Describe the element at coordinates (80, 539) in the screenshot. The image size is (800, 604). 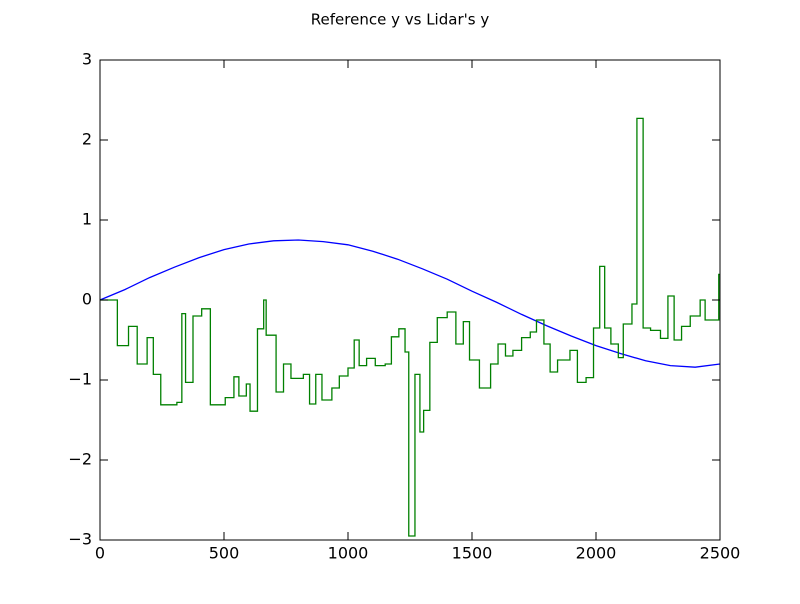
I see `y-tick-label: −3` at that location.